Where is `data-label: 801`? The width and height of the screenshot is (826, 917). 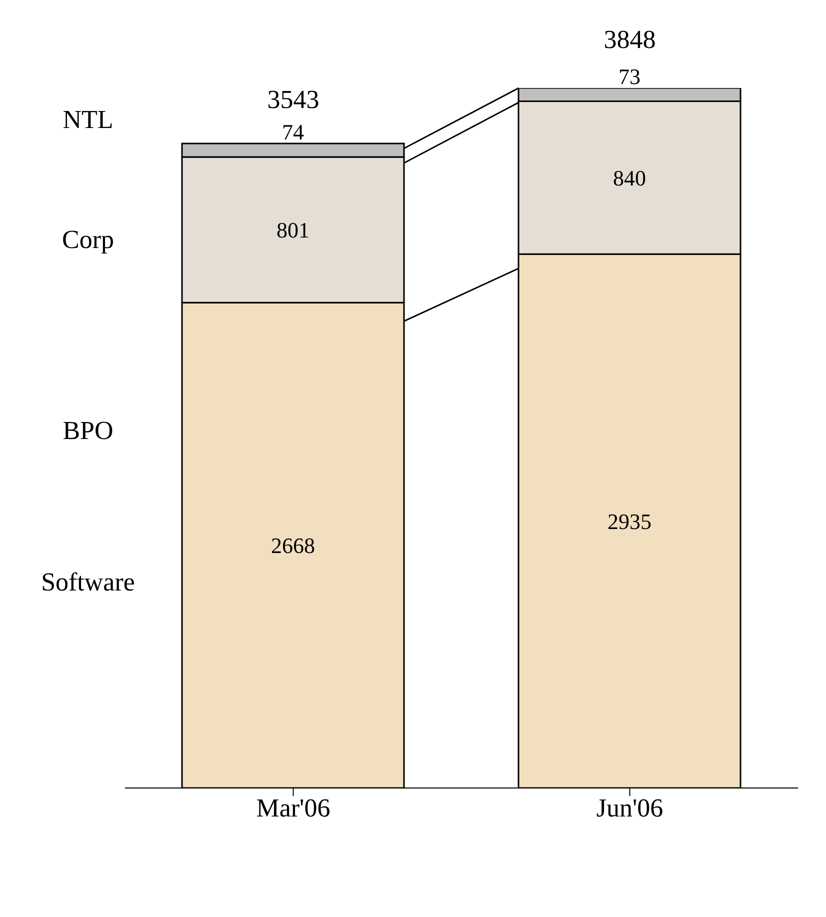 data-label: 801 is located at coordinates (293, 230).